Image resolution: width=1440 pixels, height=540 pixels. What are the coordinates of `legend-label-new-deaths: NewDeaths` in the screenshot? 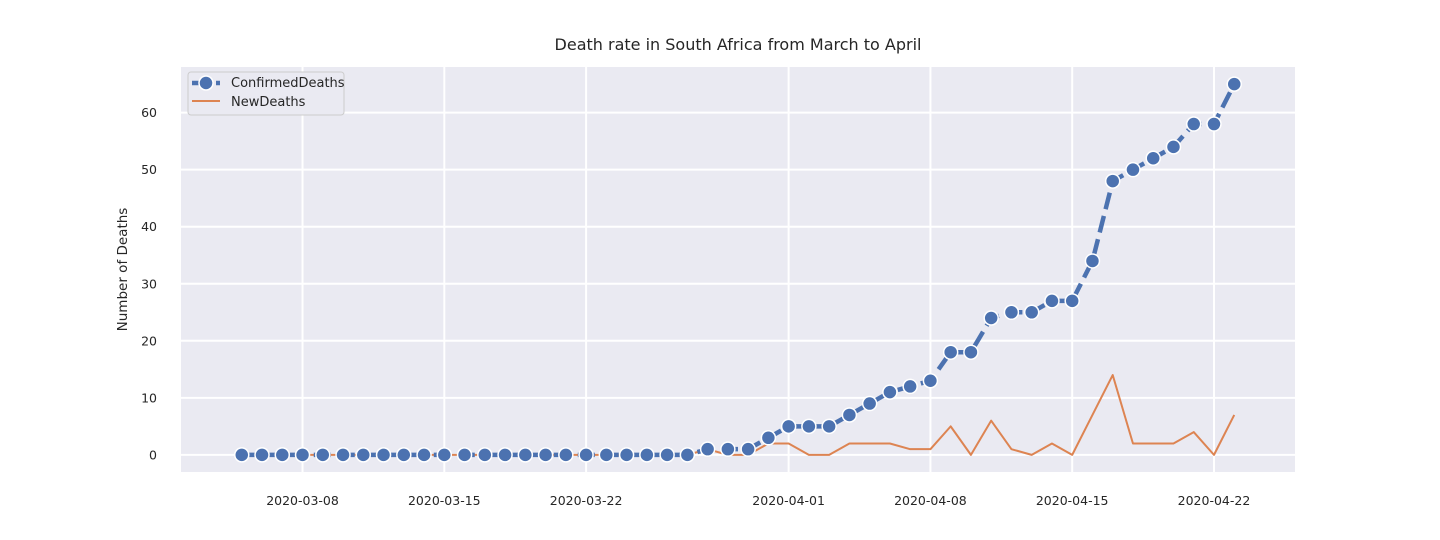 It's located at (268, 102).